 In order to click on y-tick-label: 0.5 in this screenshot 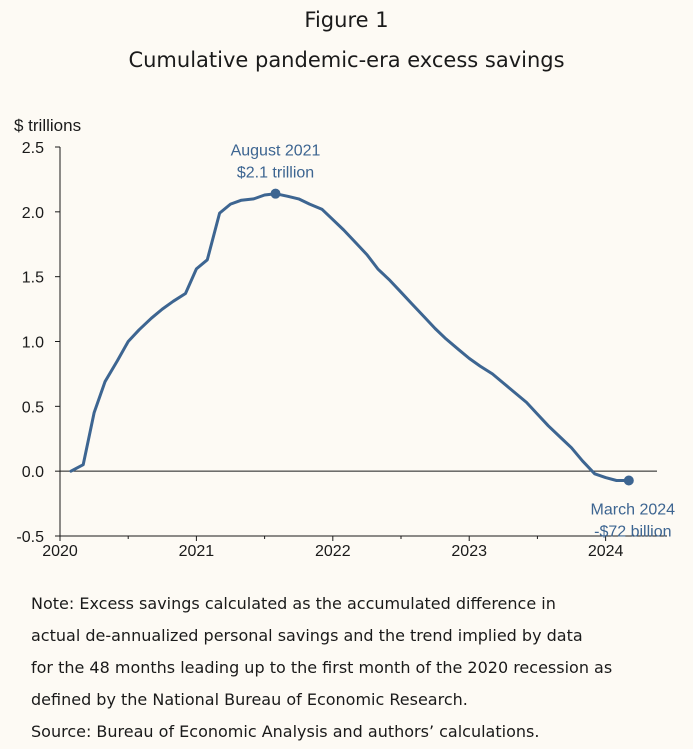, I will do `click(33, 407)`.